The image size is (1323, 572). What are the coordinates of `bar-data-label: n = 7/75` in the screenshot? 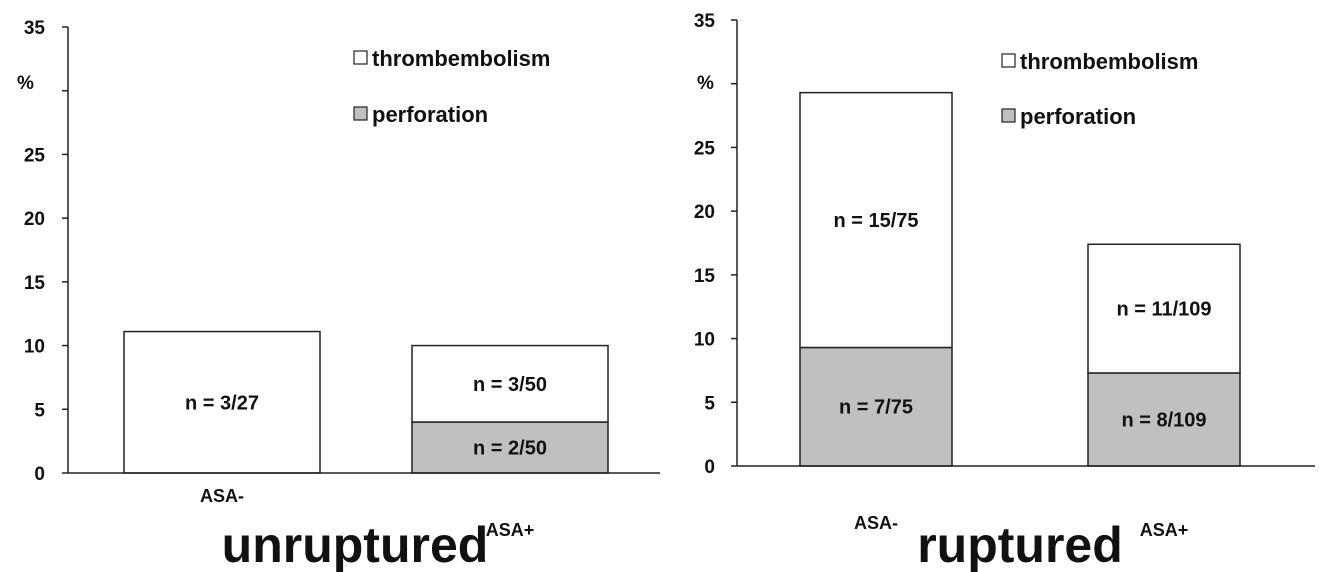 It's located at (876, 408).